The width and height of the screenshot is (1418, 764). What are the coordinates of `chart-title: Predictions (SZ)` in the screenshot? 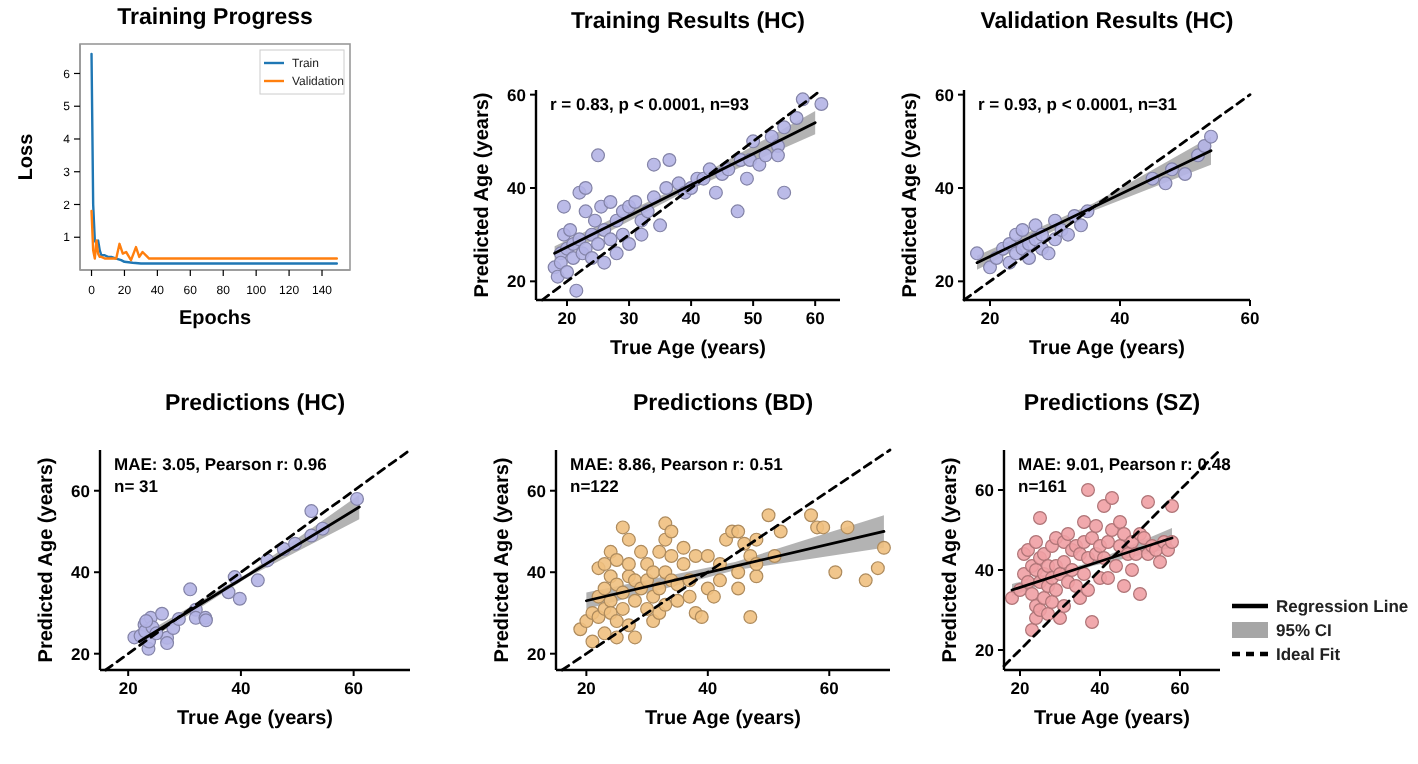 It's located at (1112, 404).